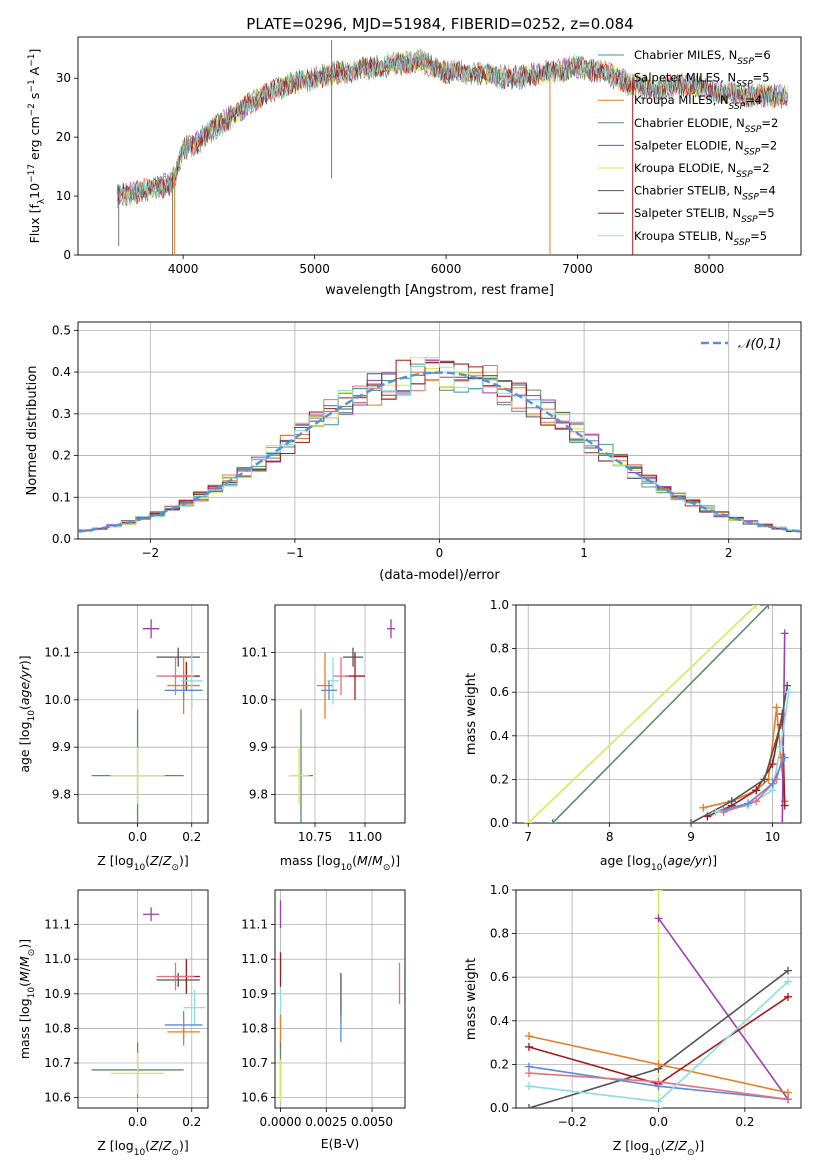  What do you see at coordinates (439, 290) in the screenshot?
I see `x-axis-label: wavelength [Angstrom, rest frame]` at bounding box center [439, 290].